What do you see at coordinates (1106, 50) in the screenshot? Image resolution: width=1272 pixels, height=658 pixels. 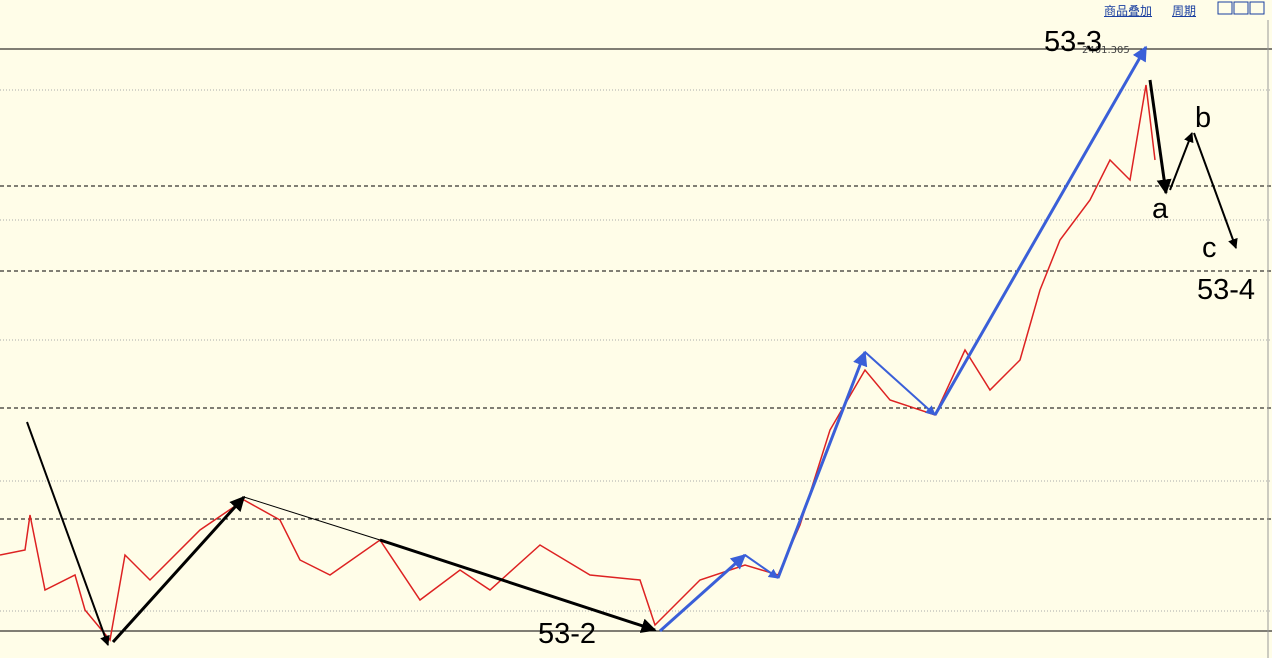 I see `high-label: 2401.305` at bounding box center [1106, 50].